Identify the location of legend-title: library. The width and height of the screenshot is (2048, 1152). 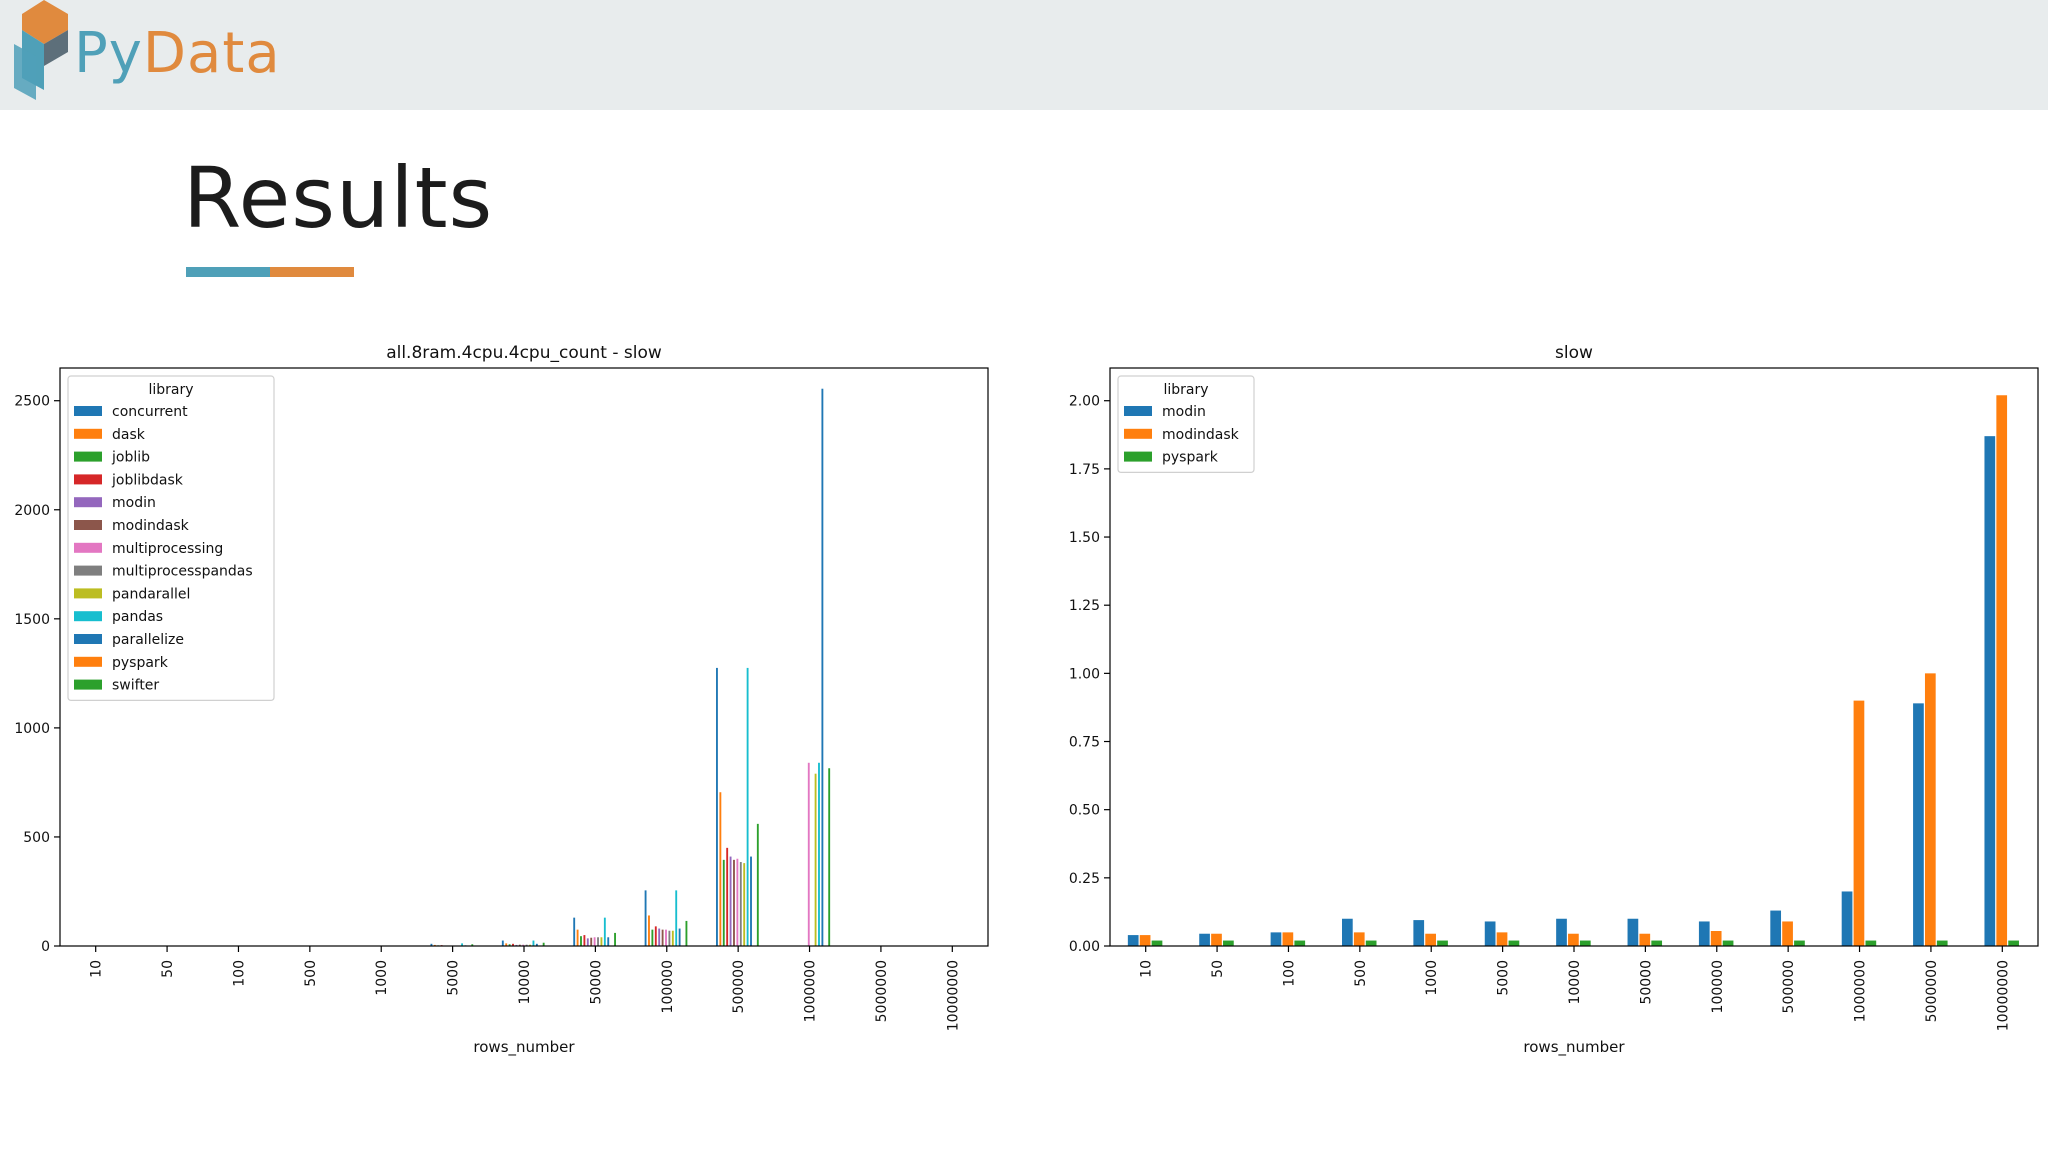
(1185, 390).